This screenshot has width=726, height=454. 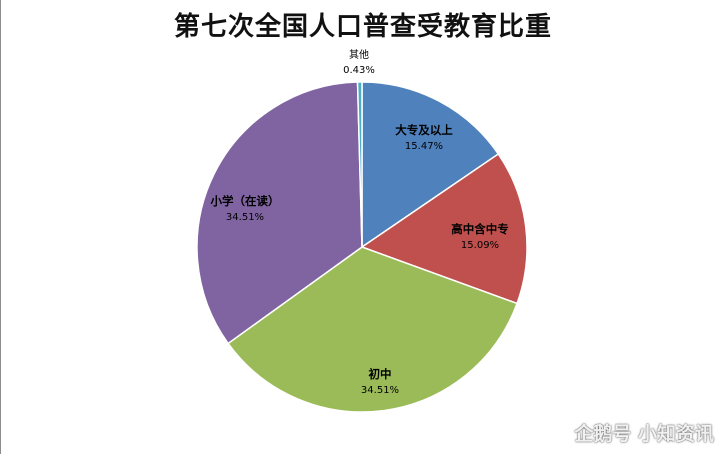 I want to click on slice-percent-other: 0.43%, so click(x=359, y=70).